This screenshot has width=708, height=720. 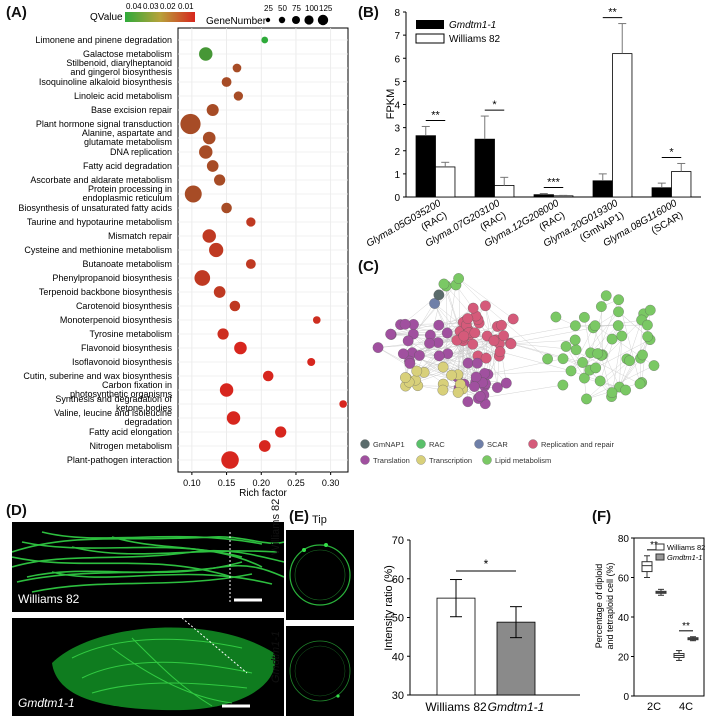 What do you see at coordinates (299, 516) in the screenshot?
I see `panel-label-e: (E)` at bounding box center [299, 516].